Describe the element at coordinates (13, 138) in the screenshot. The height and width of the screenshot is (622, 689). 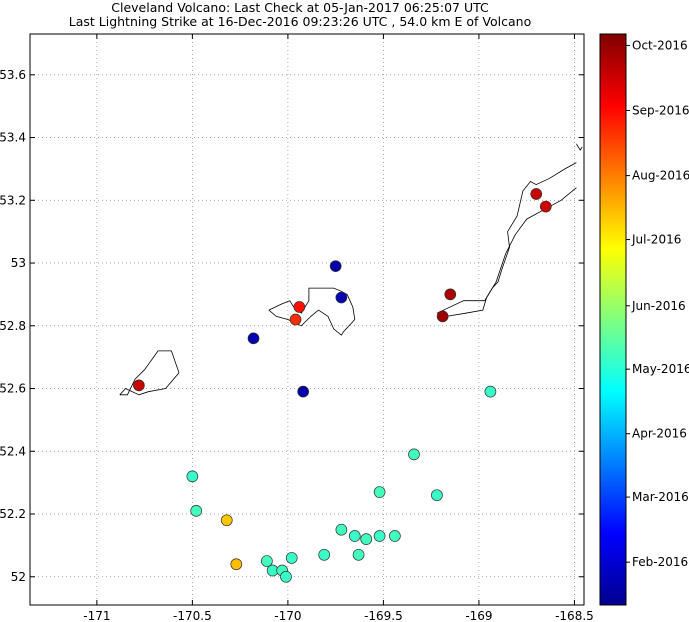
I see `y-tick-label: 53.4` at that location.